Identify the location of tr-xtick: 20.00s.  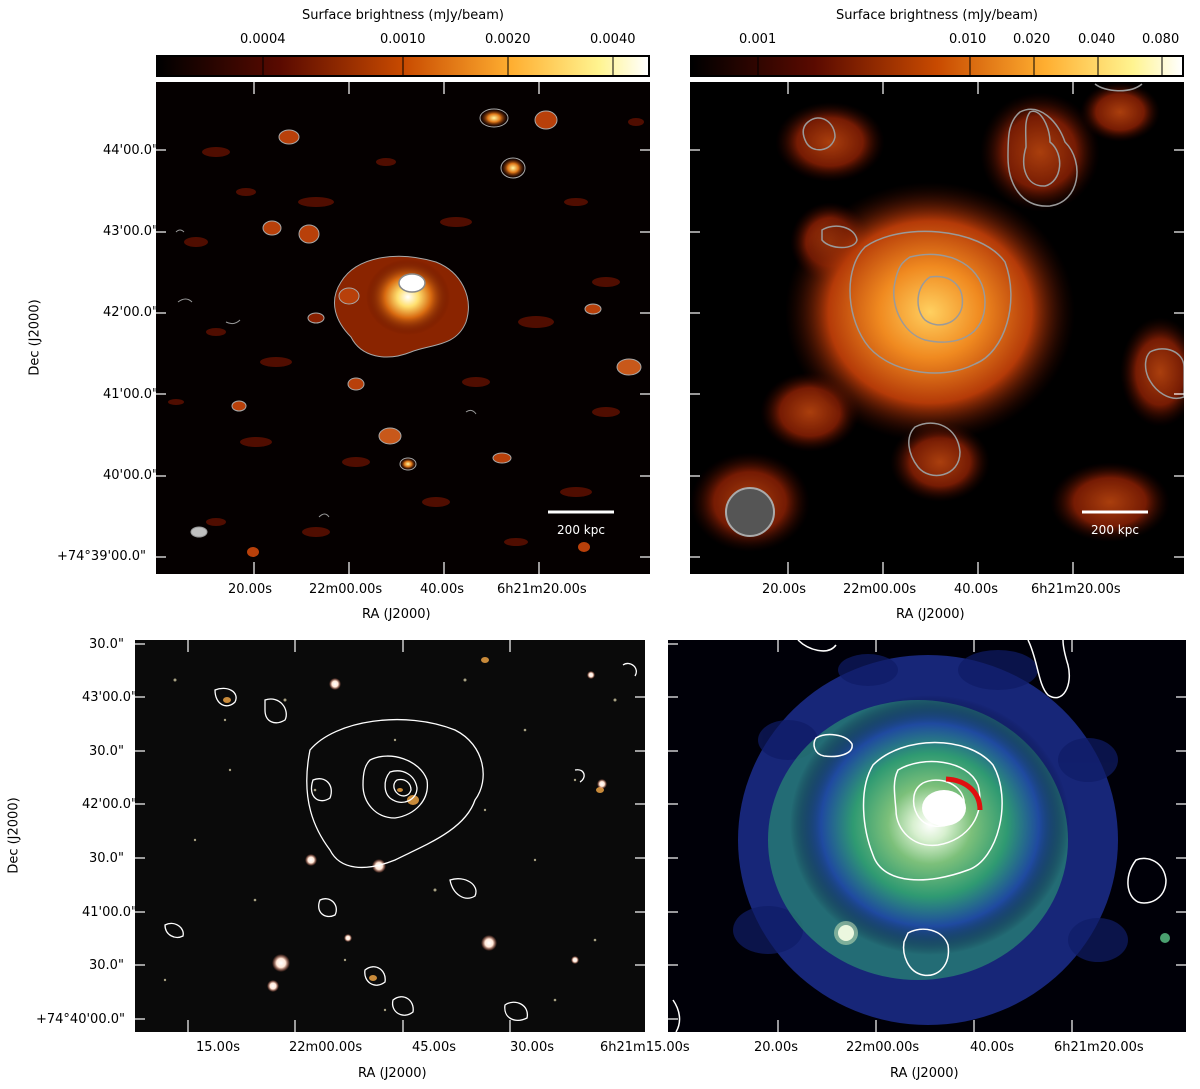
(784, 589).